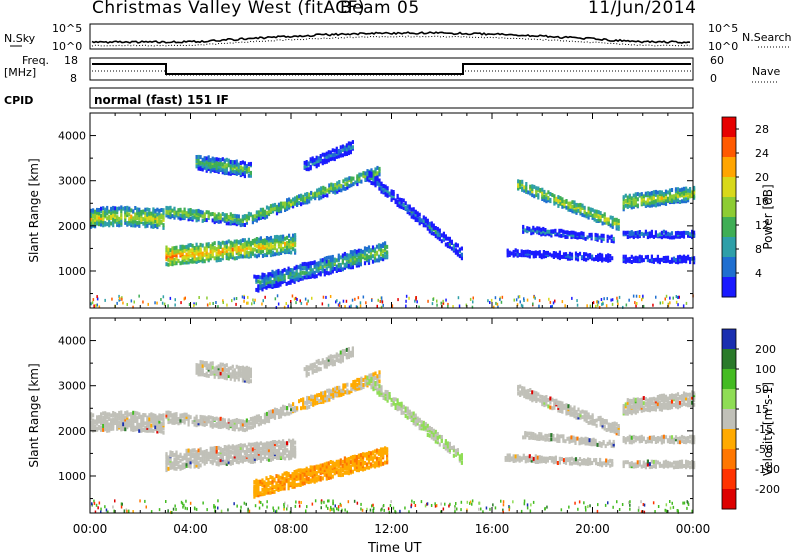 The image size is (800, 554). Describe the element at coordinates (592, 529) in the screenshot. I see `x-tick-label: 20:00` at that location.